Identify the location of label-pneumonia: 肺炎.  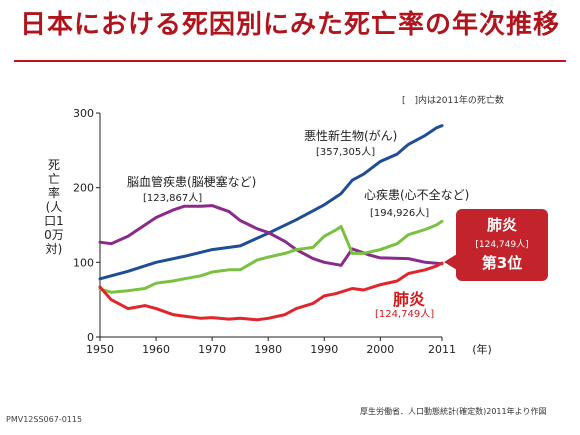
(409, 299).